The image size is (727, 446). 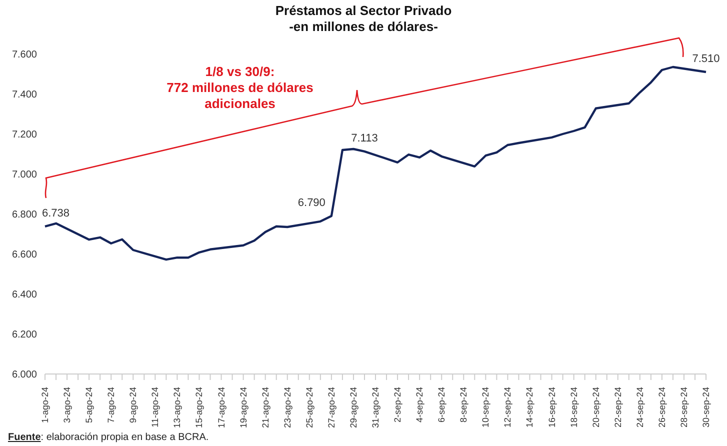 What do you see at coordinates (133, 405) in the screenshot?
I see `x-tick-label: 9-ago-24` at bounding box center [133, 405].